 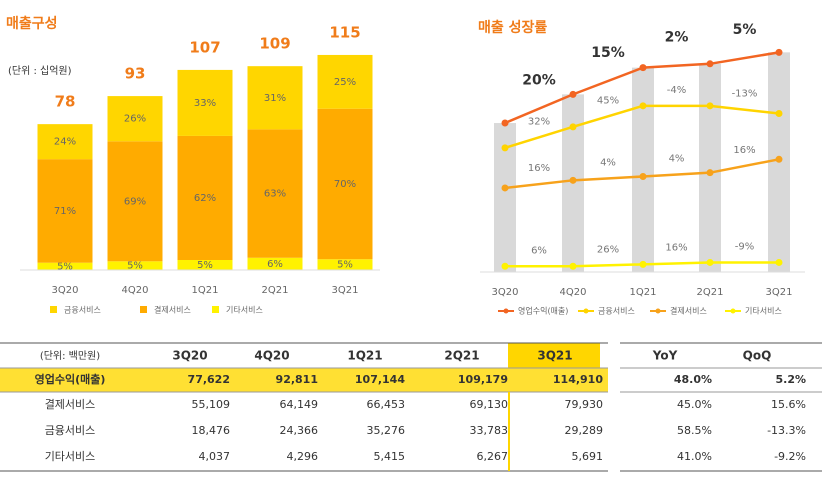 I want to click on x-tick-label: 3Q20, so click(x=65, y=290).